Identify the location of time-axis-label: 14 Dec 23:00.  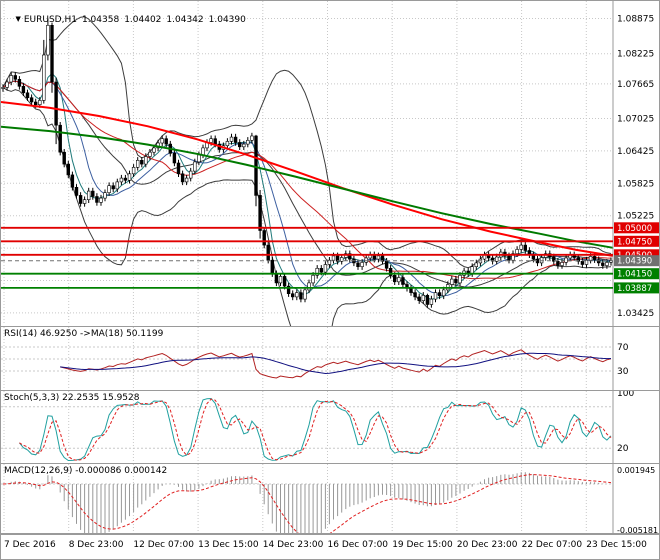
(293, 545).